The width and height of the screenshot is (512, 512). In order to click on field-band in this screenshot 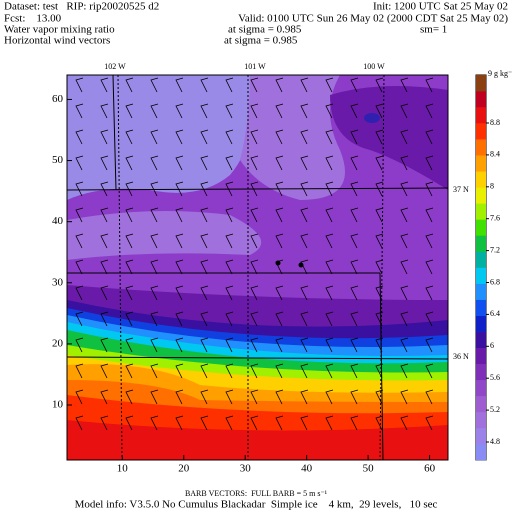, I will do `click(257, 440)`.